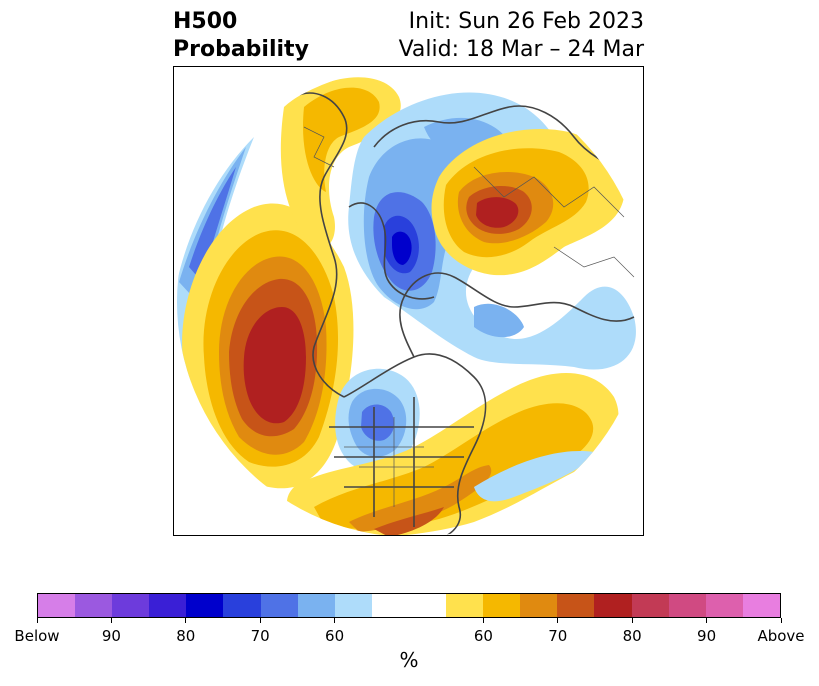 This screenshot has height=686, width=819. What do you see at coordinates (409, 660) in the screenshot?
I see `colorbar-unit: %` at bounding box center [409, 660].